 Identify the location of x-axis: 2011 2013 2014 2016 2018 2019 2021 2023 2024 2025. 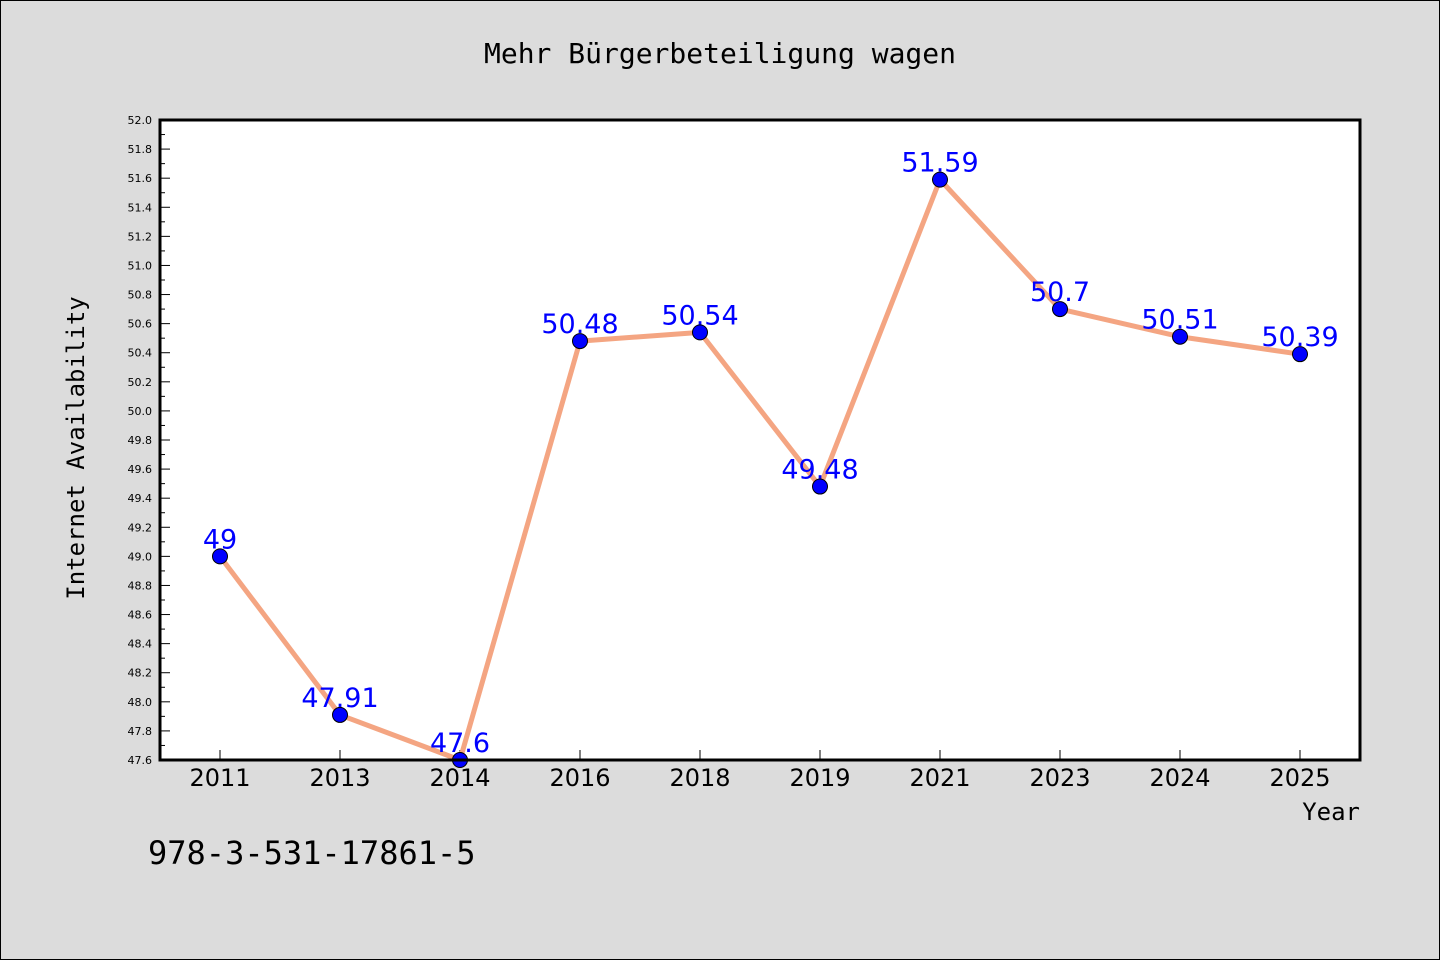
(760, 771).